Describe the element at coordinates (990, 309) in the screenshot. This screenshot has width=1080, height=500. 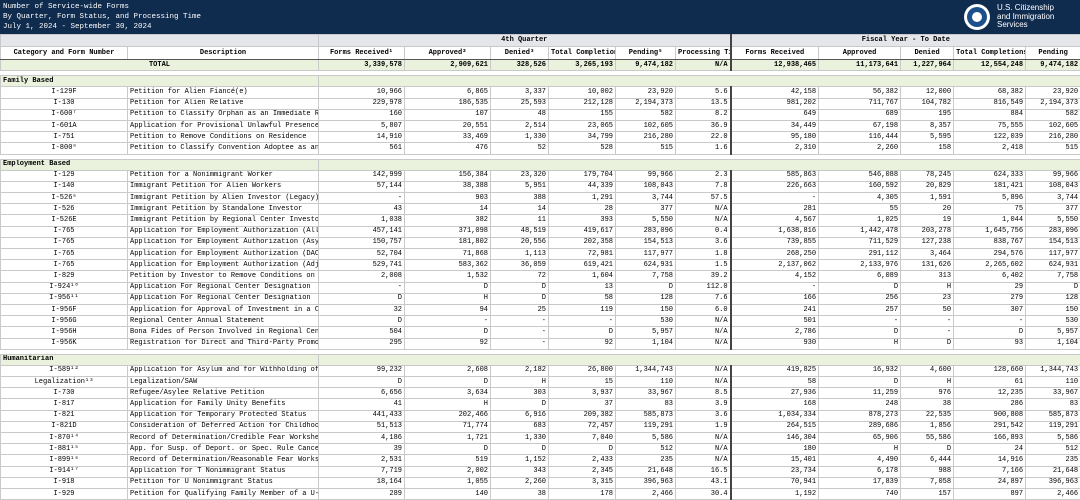
I see `value-cell: 307` at that location.